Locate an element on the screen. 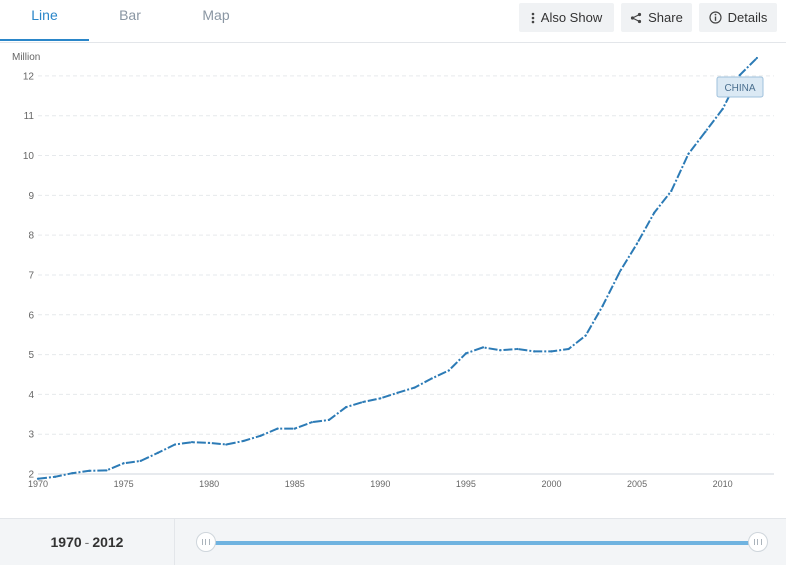 Image resolution: width=786 pixels, height=565 pixels. y-tick-label: 3 is located at coordinates (31, 435).